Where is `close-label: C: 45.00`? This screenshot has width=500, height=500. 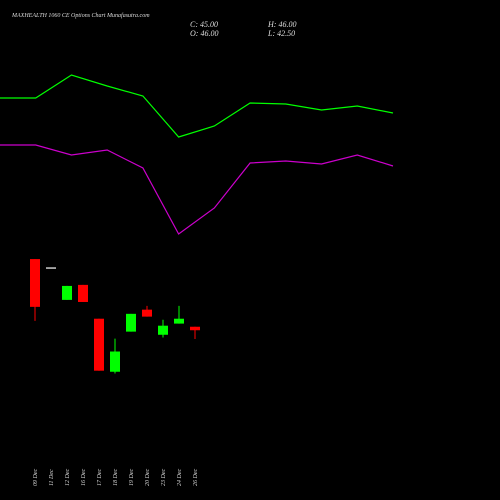 close-label: C: 45.00 is located at coordinates (204, 24).